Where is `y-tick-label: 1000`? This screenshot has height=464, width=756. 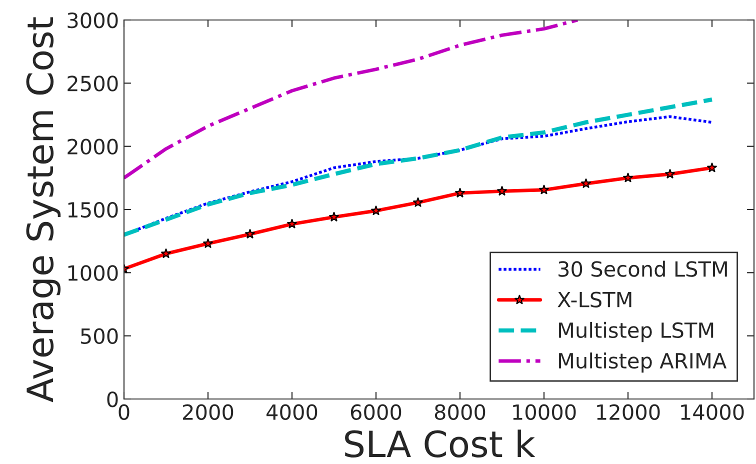 y-tick-label: 1000 is located at coordinates (93, 273).